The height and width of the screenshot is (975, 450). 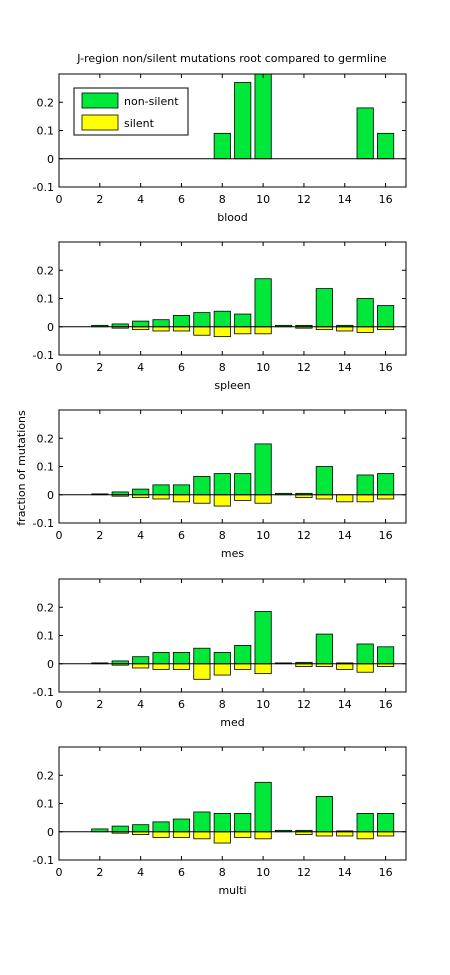 I want to click on legend-label-silent: silent, so click(x=139, y=123).